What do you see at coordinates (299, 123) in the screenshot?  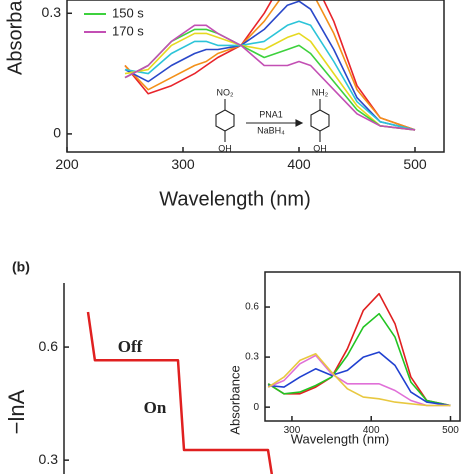 I see `arrow-head` at bounding box center [299, 123].